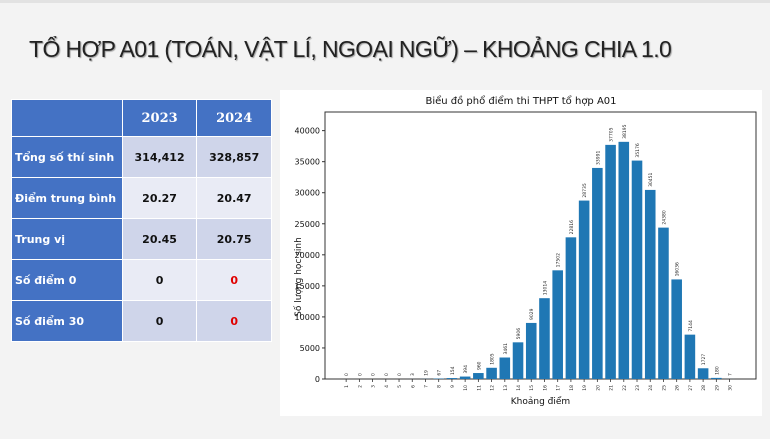  What do you see at coordinates (664, 217) in the screenshot?
I see `bar-value-label: 24380` at bounding box center [664, 217].